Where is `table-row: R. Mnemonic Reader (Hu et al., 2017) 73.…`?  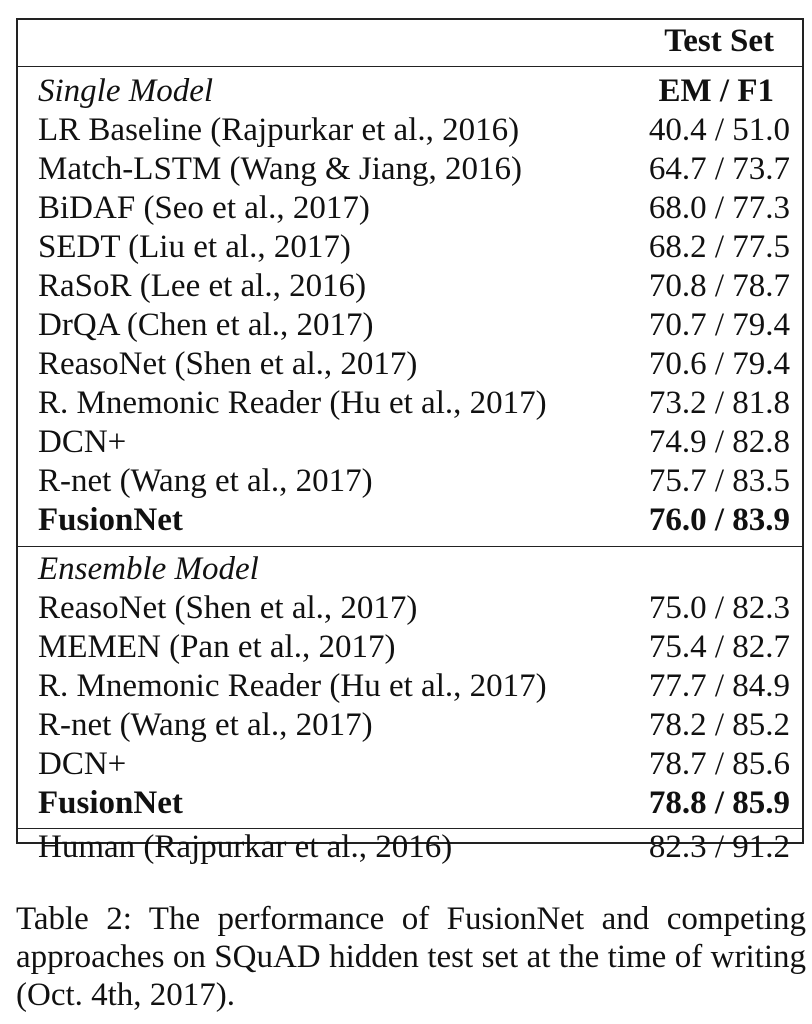
table-row: R. Mnemonic Reader (Hu et al., 2017) 73.… is located at coordinates (410, 403).